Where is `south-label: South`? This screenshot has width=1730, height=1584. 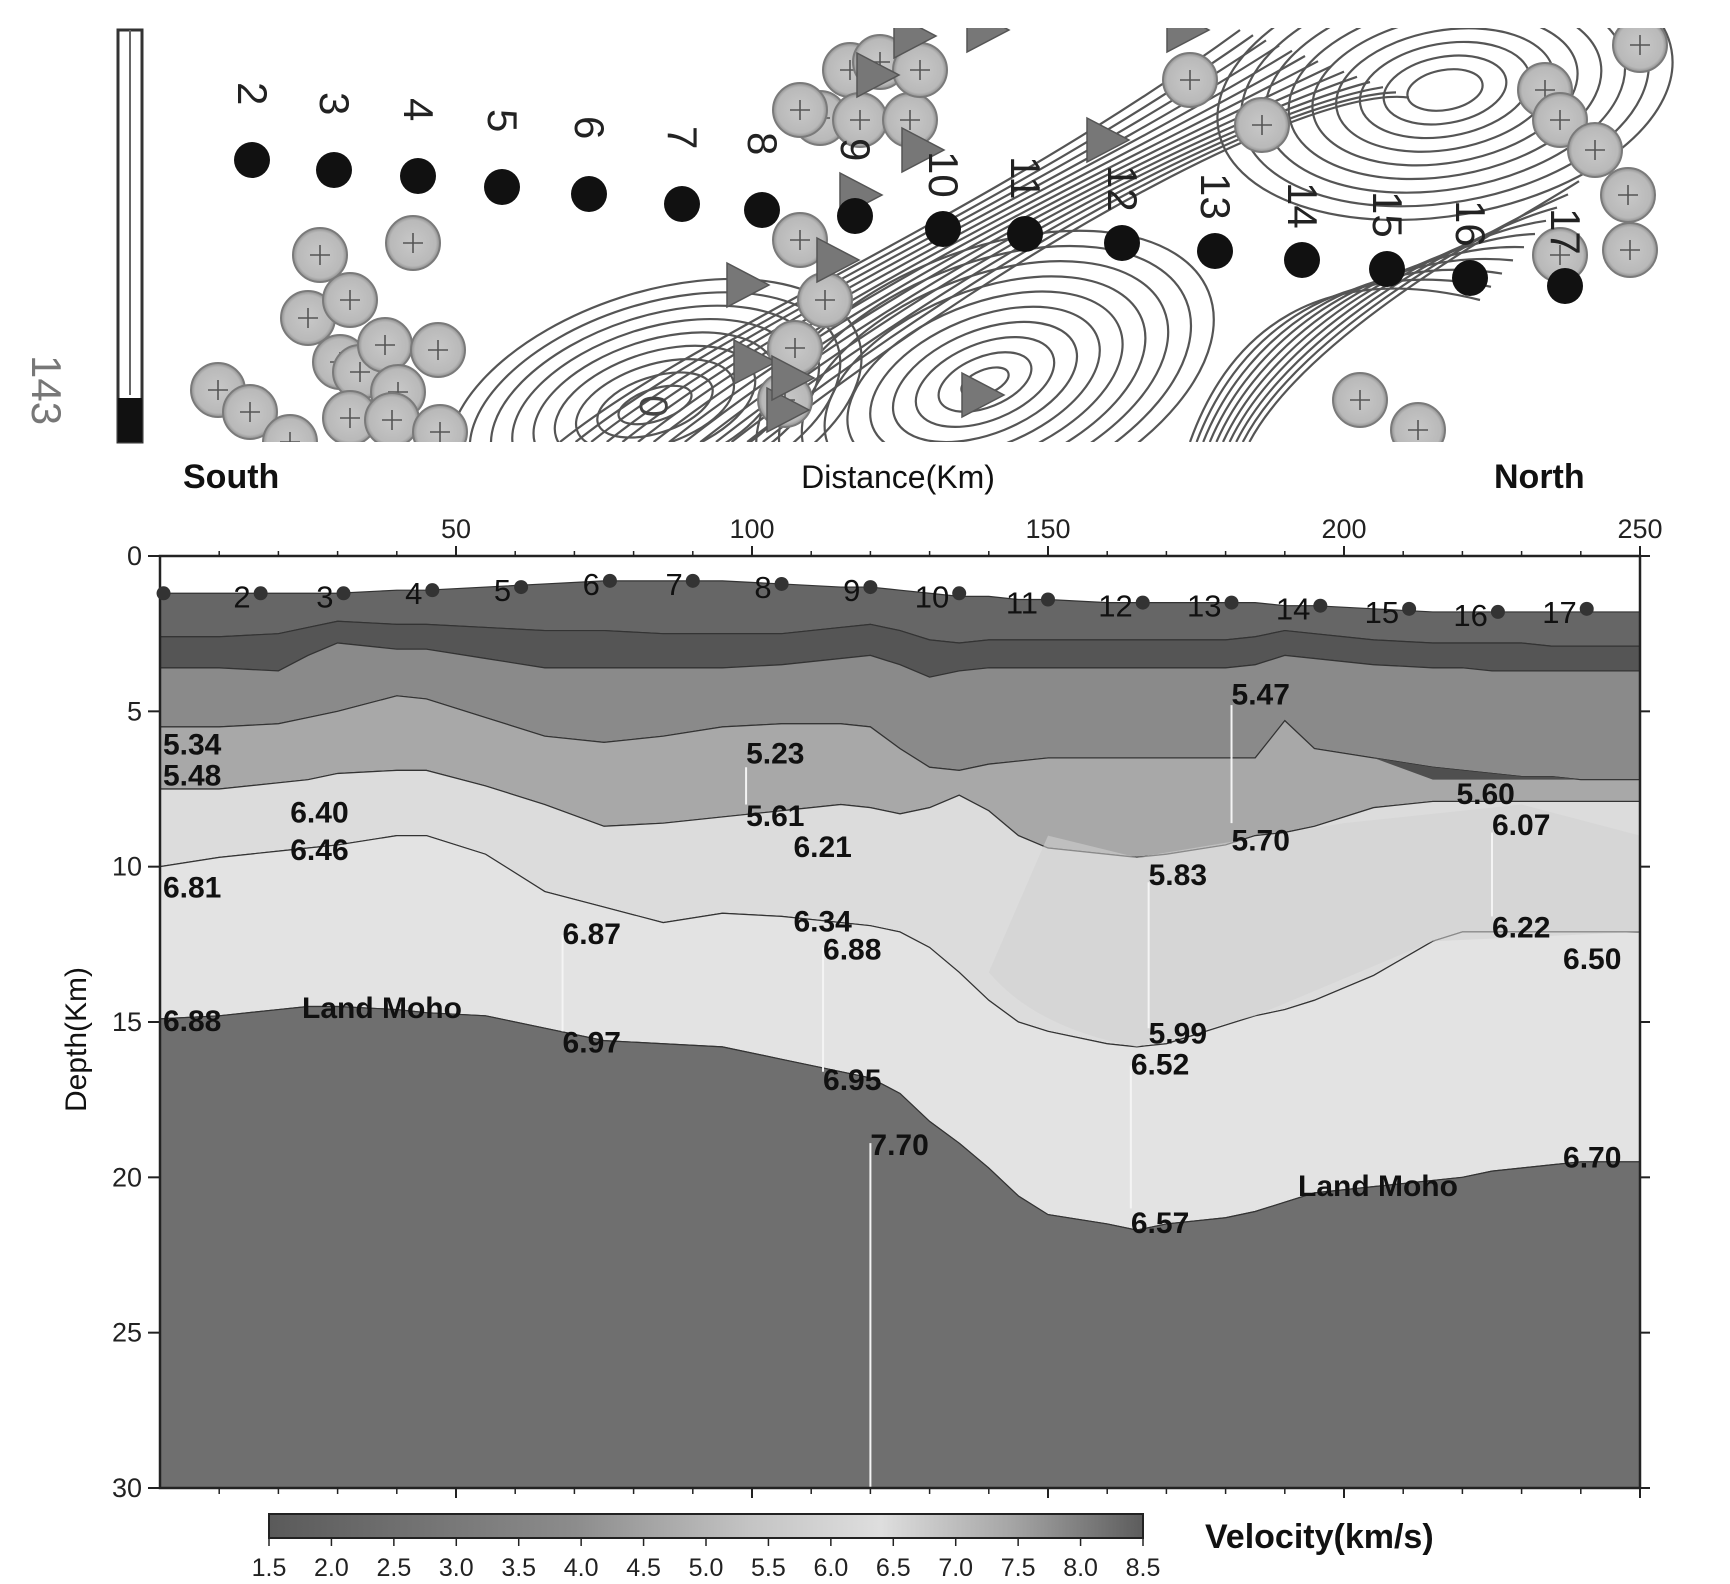
south-label: South is located at coordinates (231, 477).